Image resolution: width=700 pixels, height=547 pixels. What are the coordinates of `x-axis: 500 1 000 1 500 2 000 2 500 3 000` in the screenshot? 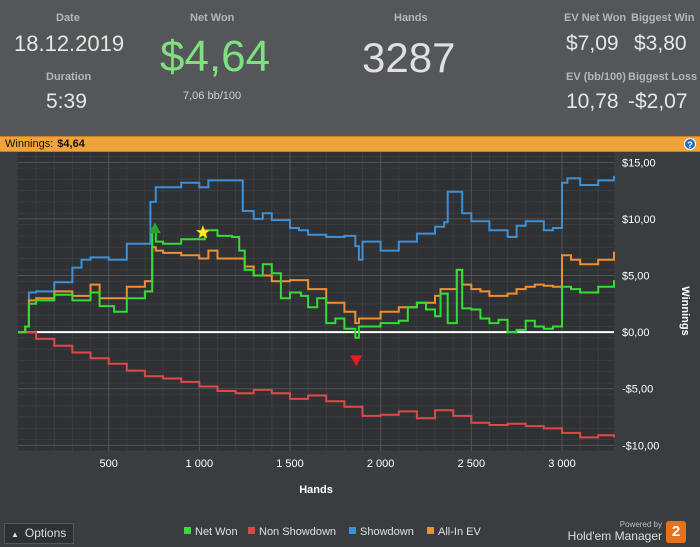 It's located at (337, 464).